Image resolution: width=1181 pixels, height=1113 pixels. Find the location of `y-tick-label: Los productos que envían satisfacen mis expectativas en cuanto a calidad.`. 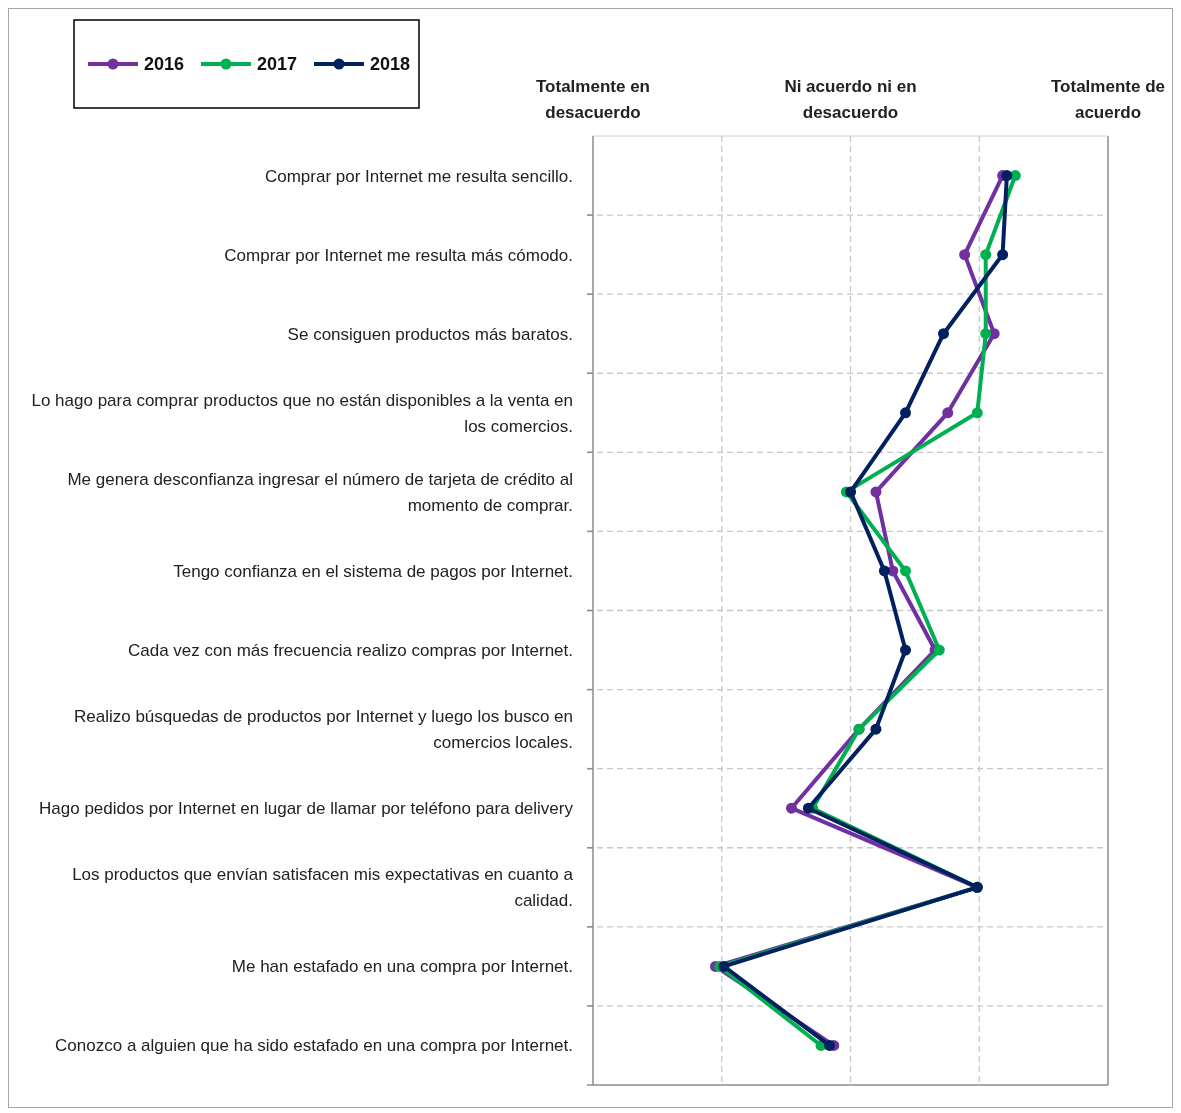

y-tick-label: Los productos que envían satisfacen mis expectativas en cuanto a calidad. is located at coordinates (323, 888).